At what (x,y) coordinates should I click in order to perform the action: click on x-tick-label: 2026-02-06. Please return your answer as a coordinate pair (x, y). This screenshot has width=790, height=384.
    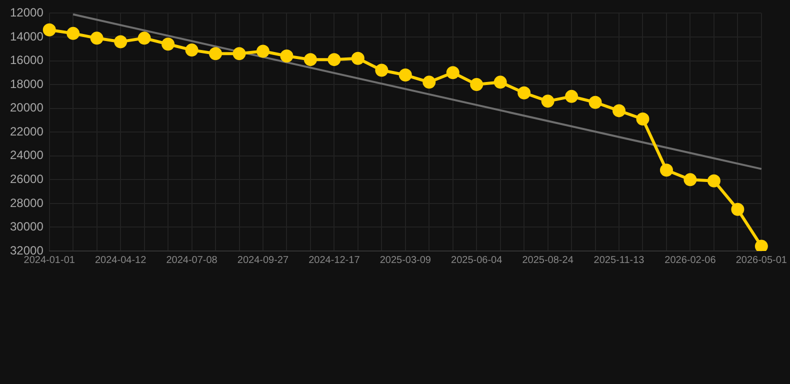
    Looking at the image, I should click on (690, 260).